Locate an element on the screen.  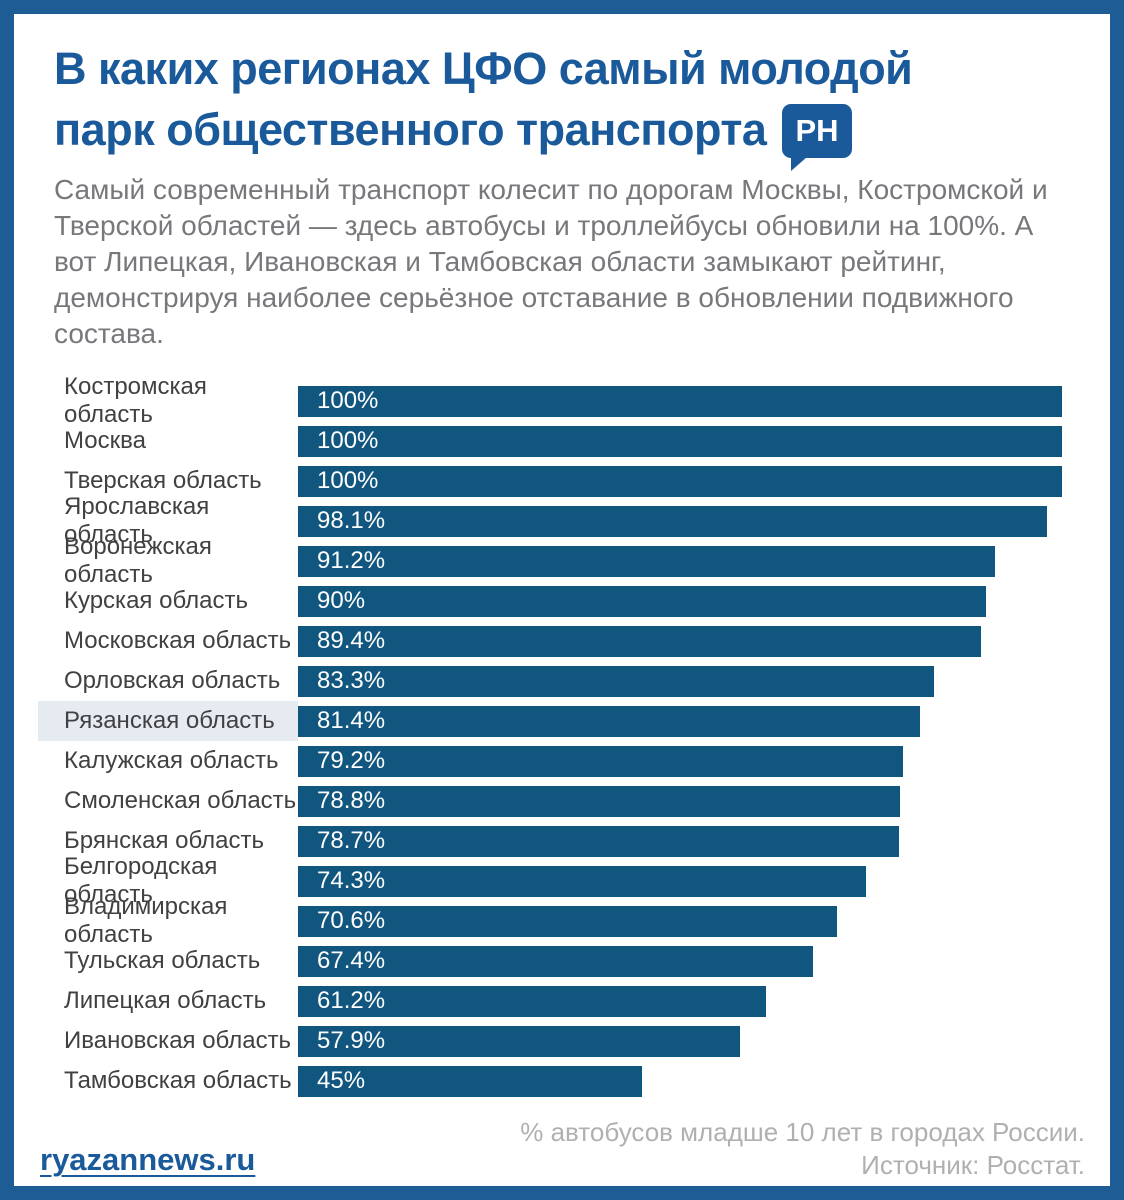
chart-row: Рязанская область 81.4% is located at coordinates (550, 721).